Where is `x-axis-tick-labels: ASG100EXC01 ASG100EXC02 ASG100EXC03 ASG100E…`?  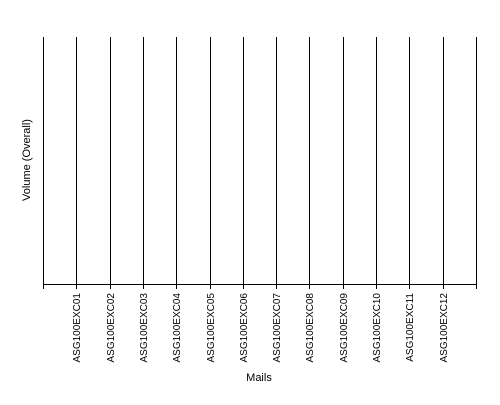 x-axis-tick-labels: ASG100EXC01 ASG100EXC02 ASG100EXC03 ASG100E… is located at coordinates (261, 328).